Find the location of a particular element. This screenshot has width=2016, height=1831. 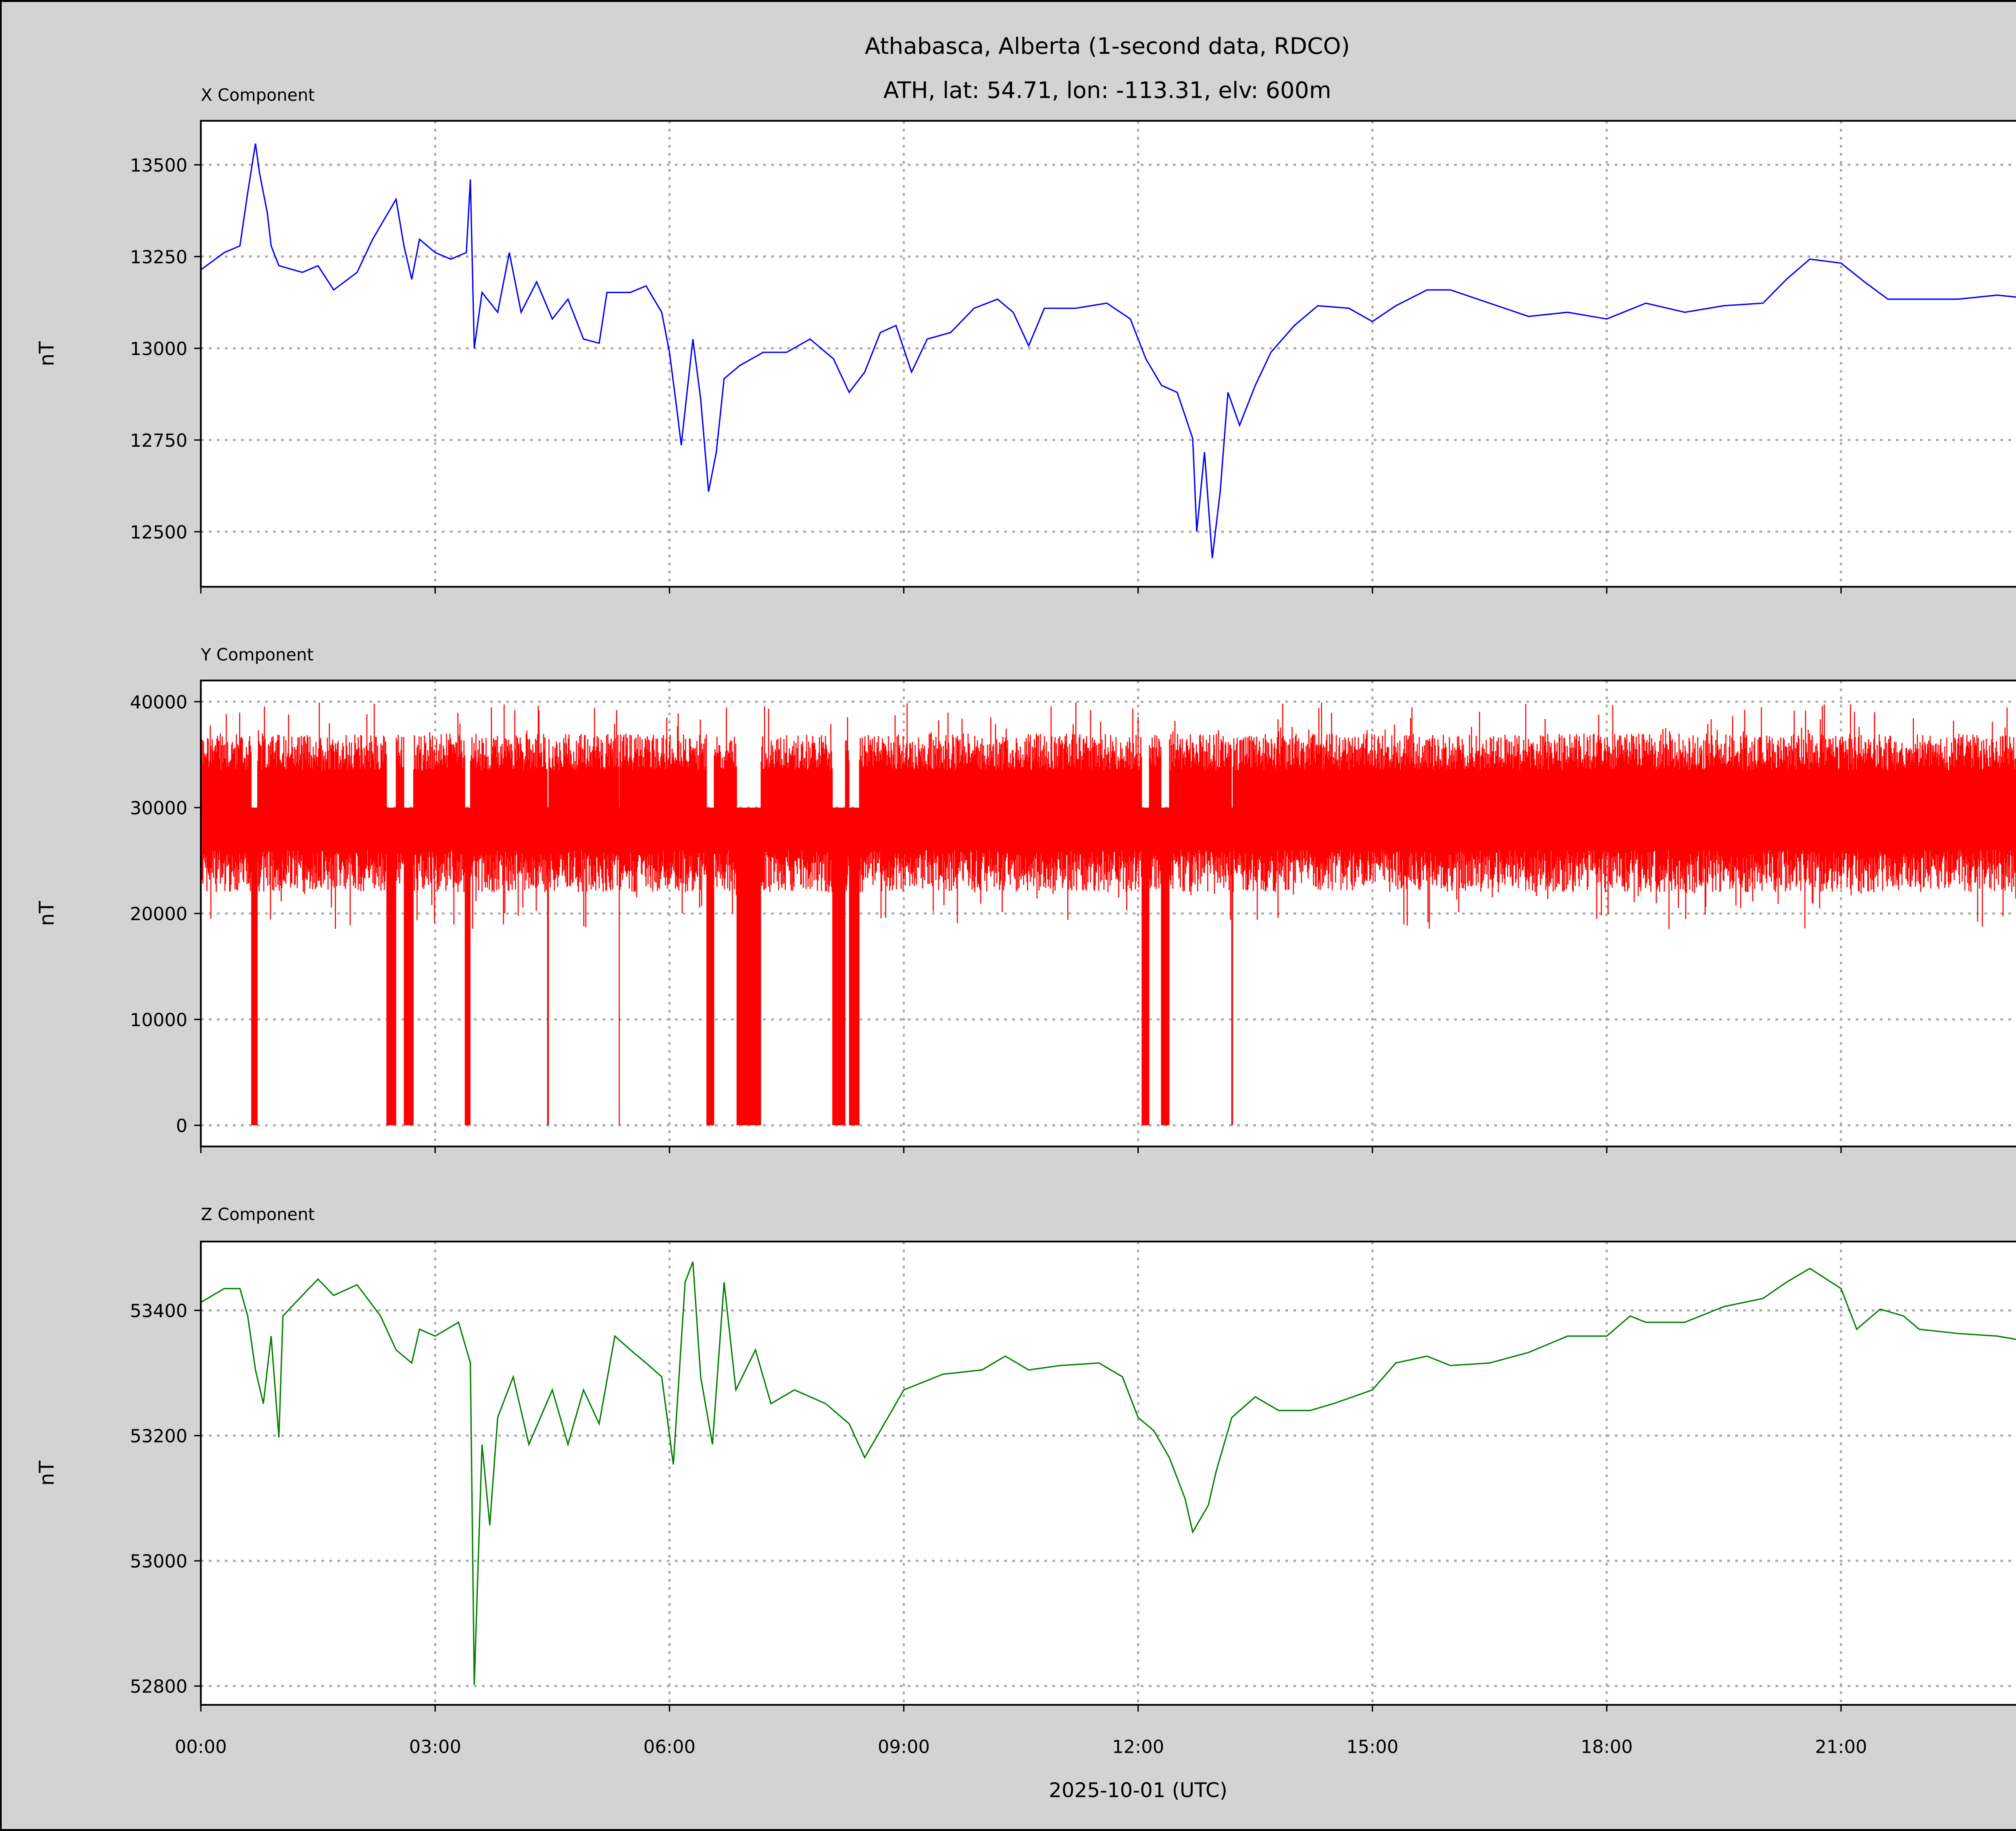

panel-label-x: X Component is located at coordinates (258, 95).